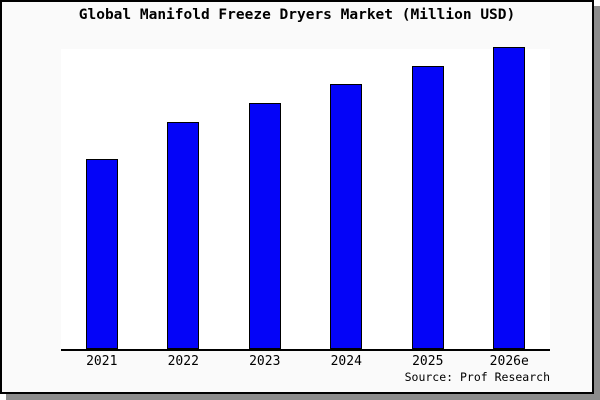  Describe the element at coordinates (477, 377) in the screenshot. I see `source-credit: Source: Prof Research` at that location.